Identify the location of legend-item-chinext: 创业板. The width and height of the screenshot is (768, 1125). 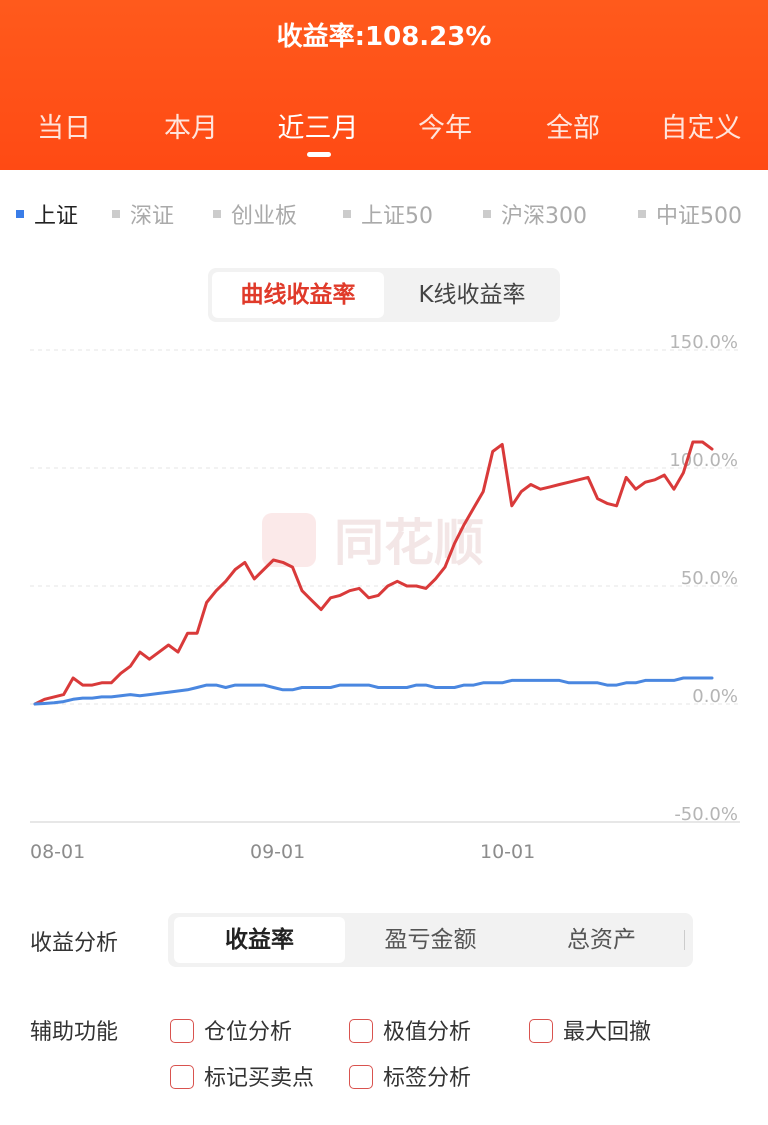
(255, 214).